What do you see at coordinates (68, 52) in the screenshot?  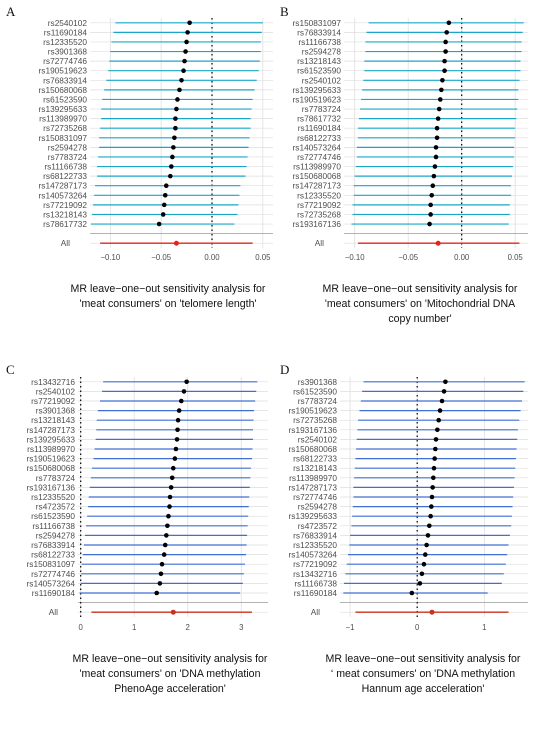 I see `snp-label: rs3901368` at bounding box center [68, 52].